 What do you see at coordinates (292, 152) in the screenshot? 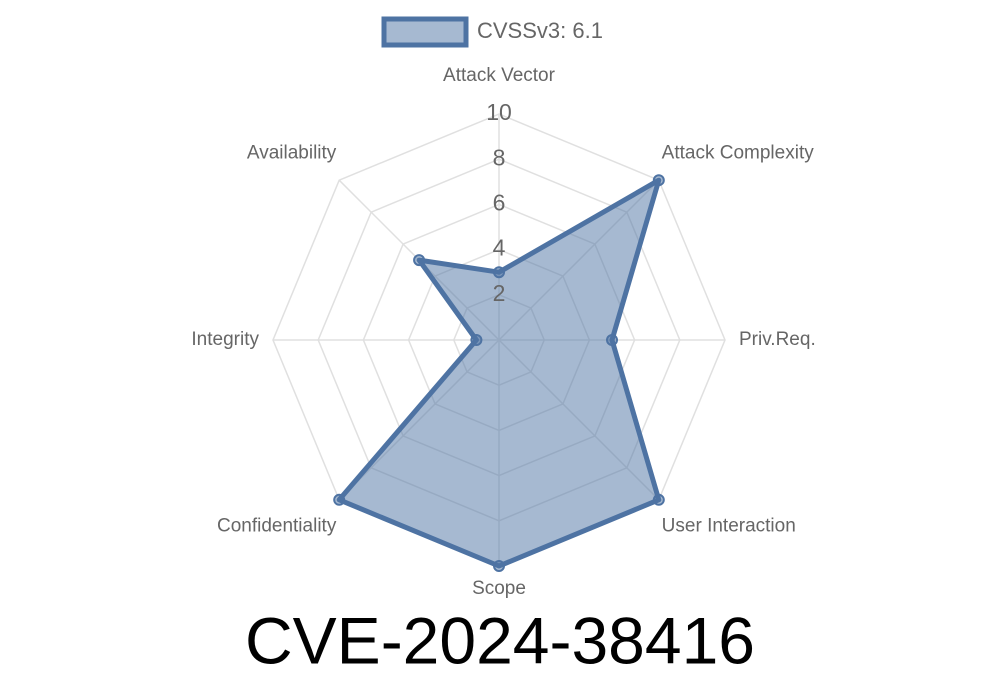
I see `axis-label: Availability` at bounding box center [292, 152].